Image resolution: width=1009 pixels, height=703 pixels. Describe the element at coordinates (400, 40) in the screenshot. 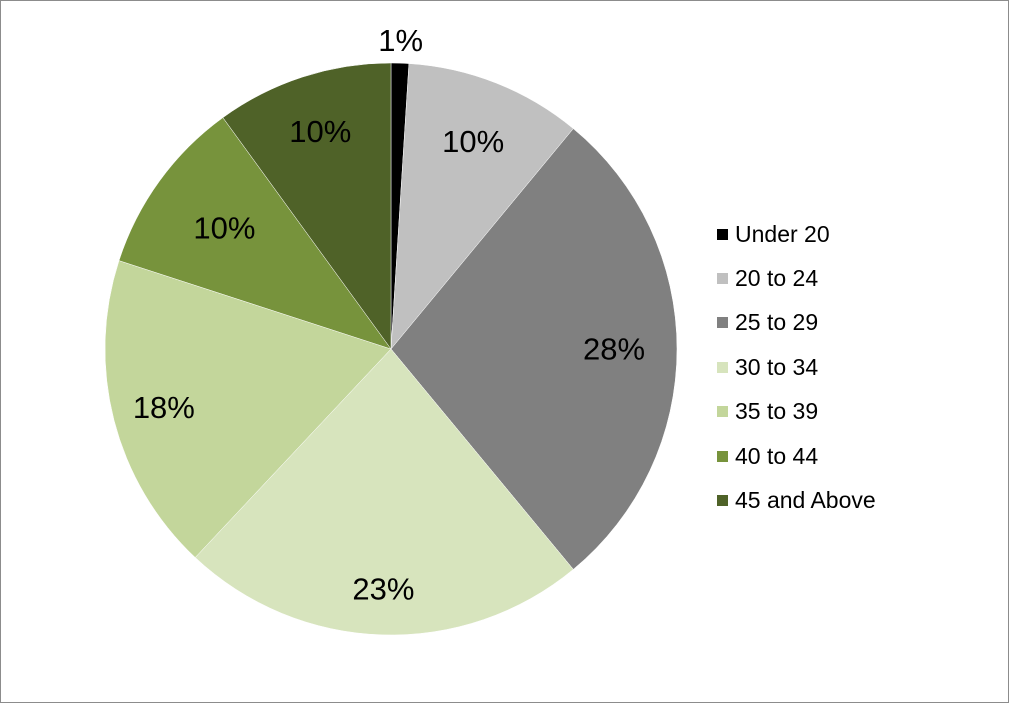

I see `value-label-under-20: 1%` at that location.